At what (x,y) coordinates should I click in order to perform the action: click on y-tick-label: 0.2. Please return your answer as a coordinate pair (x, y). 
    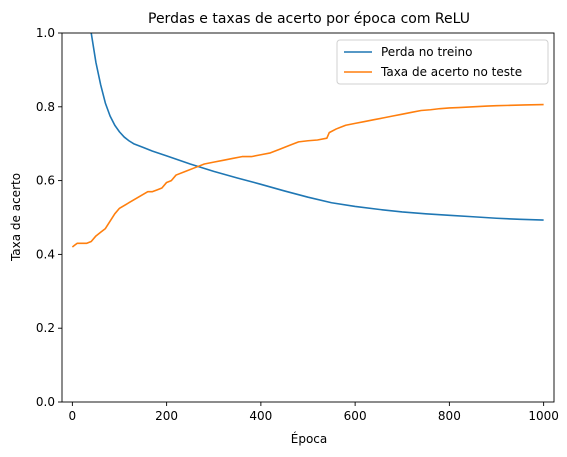
    Looking at the image, I should click on (45, 328).